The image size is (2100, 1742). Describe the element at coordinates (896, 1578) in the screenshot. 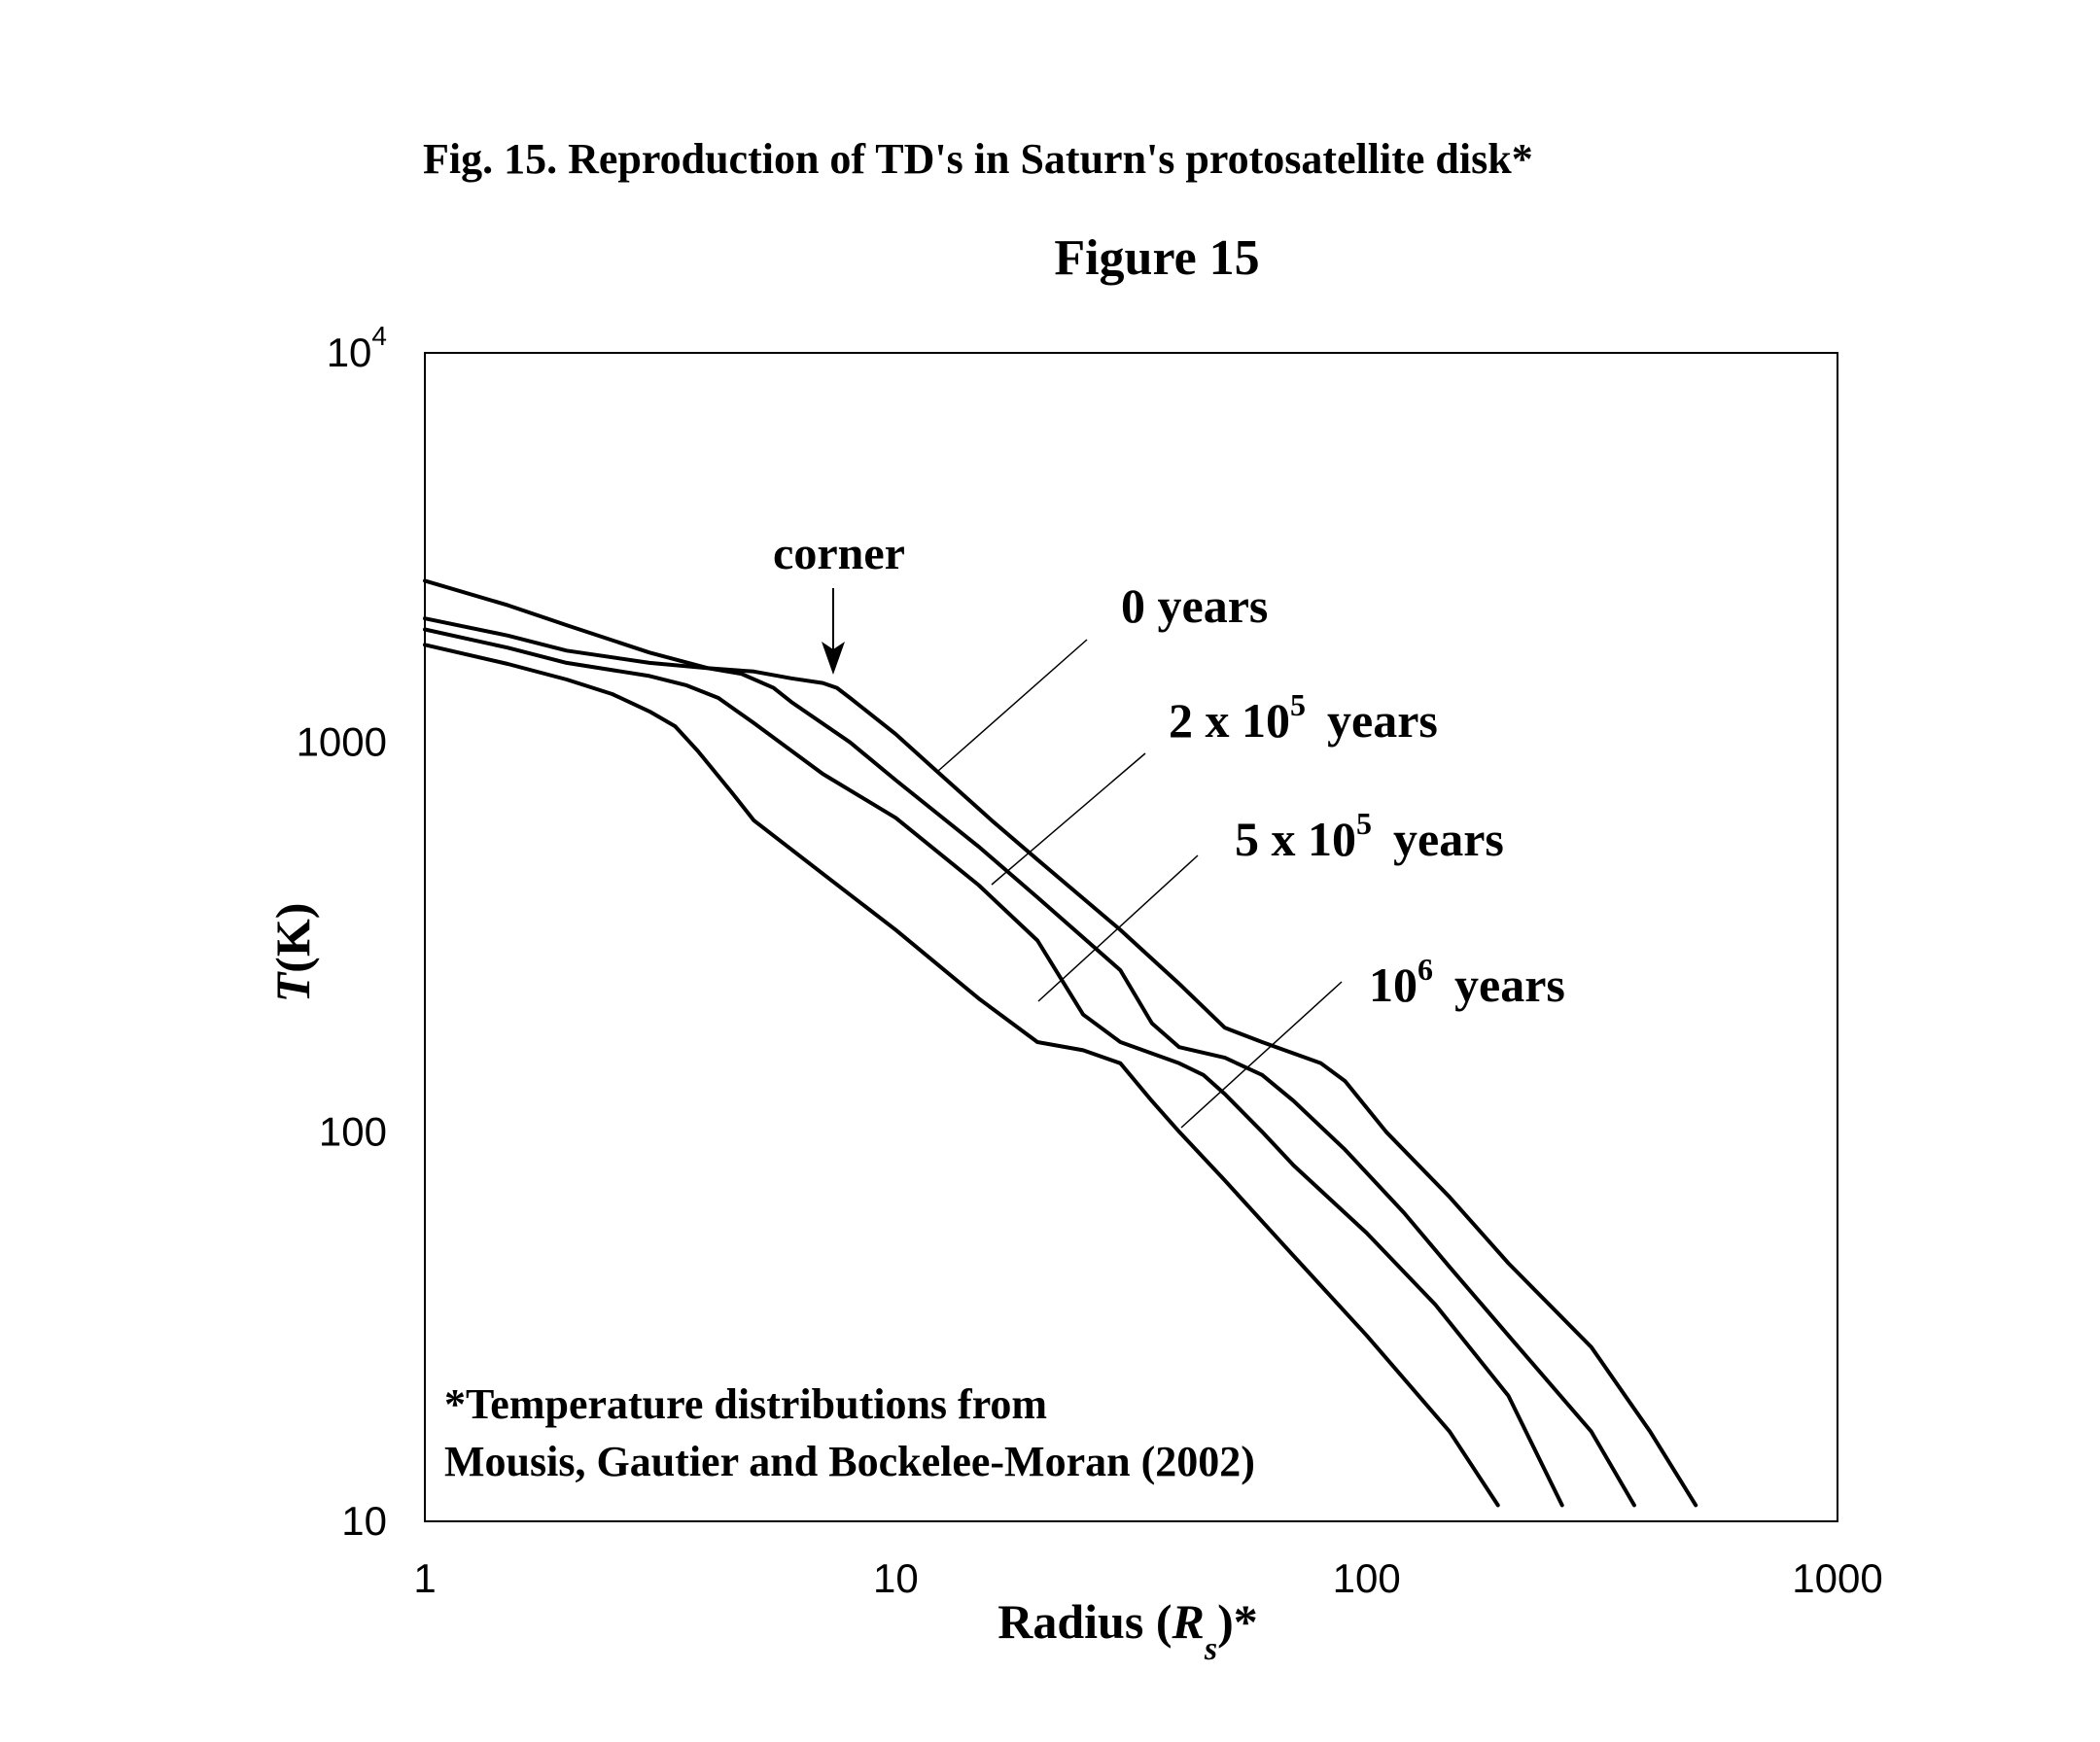

I see `x-tick-label: 10` at that location.